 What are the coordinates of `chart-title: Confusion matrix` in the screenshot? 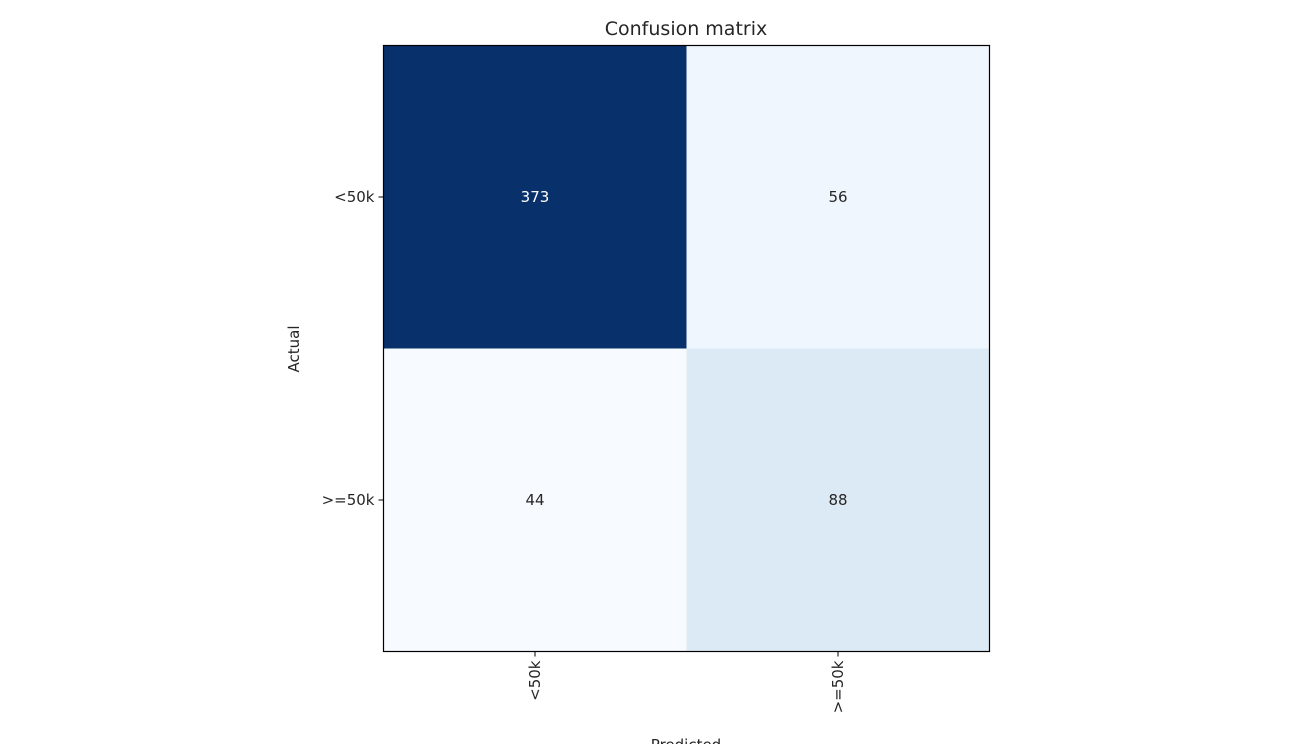 It's located at (686, 29).